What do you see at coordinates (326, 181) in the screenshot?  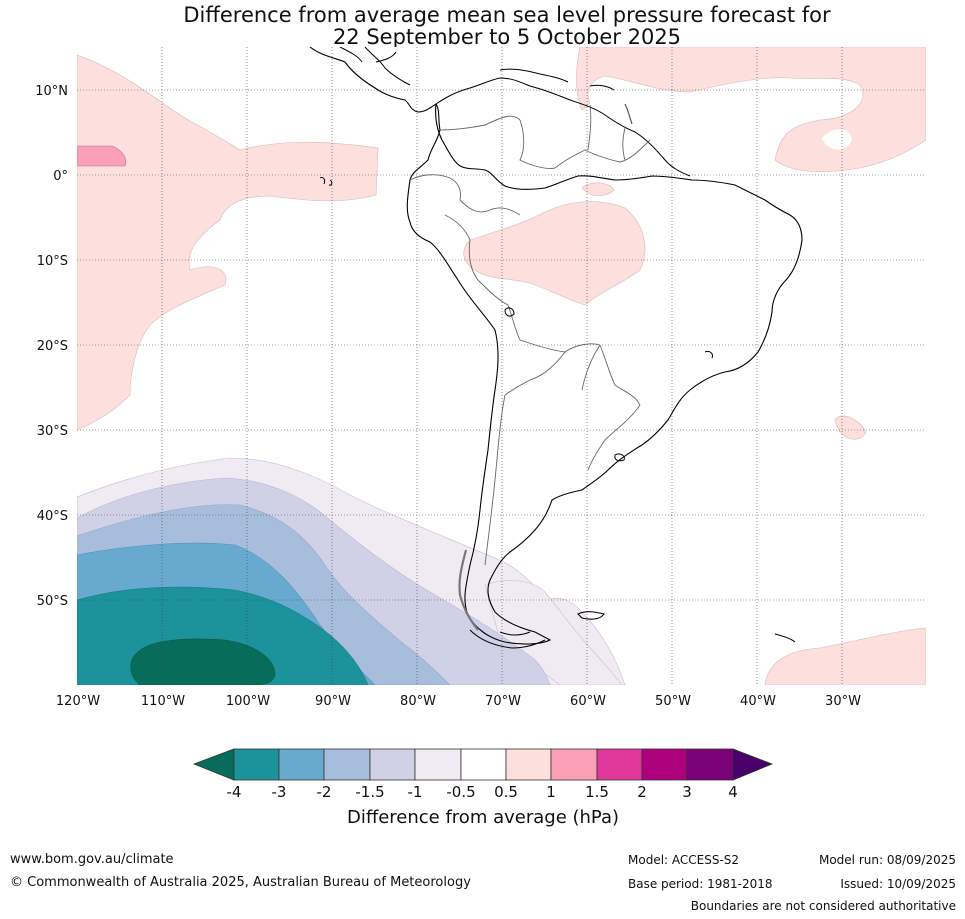 I see `galapagos-islands` at bounding box center [326, 181].